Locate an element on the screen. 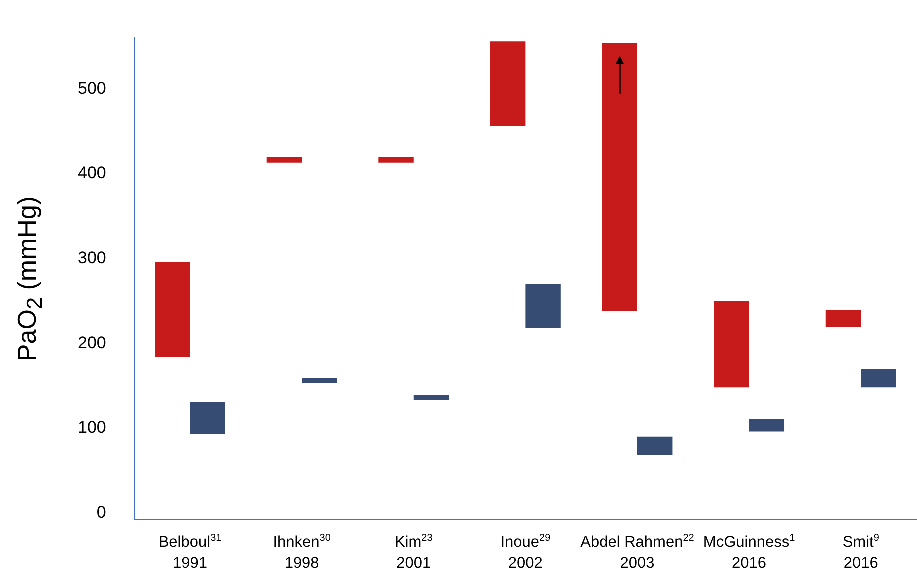 The height and width of the screenshot is (575, 917). y-tick-label: 400 is located at coordinates (92, 173).